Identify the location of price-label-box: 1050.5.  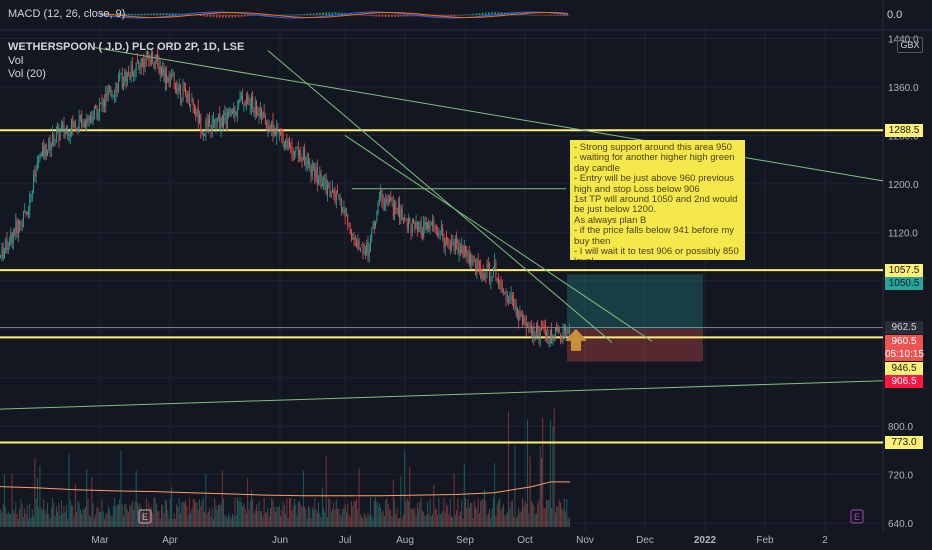
(904, 284).